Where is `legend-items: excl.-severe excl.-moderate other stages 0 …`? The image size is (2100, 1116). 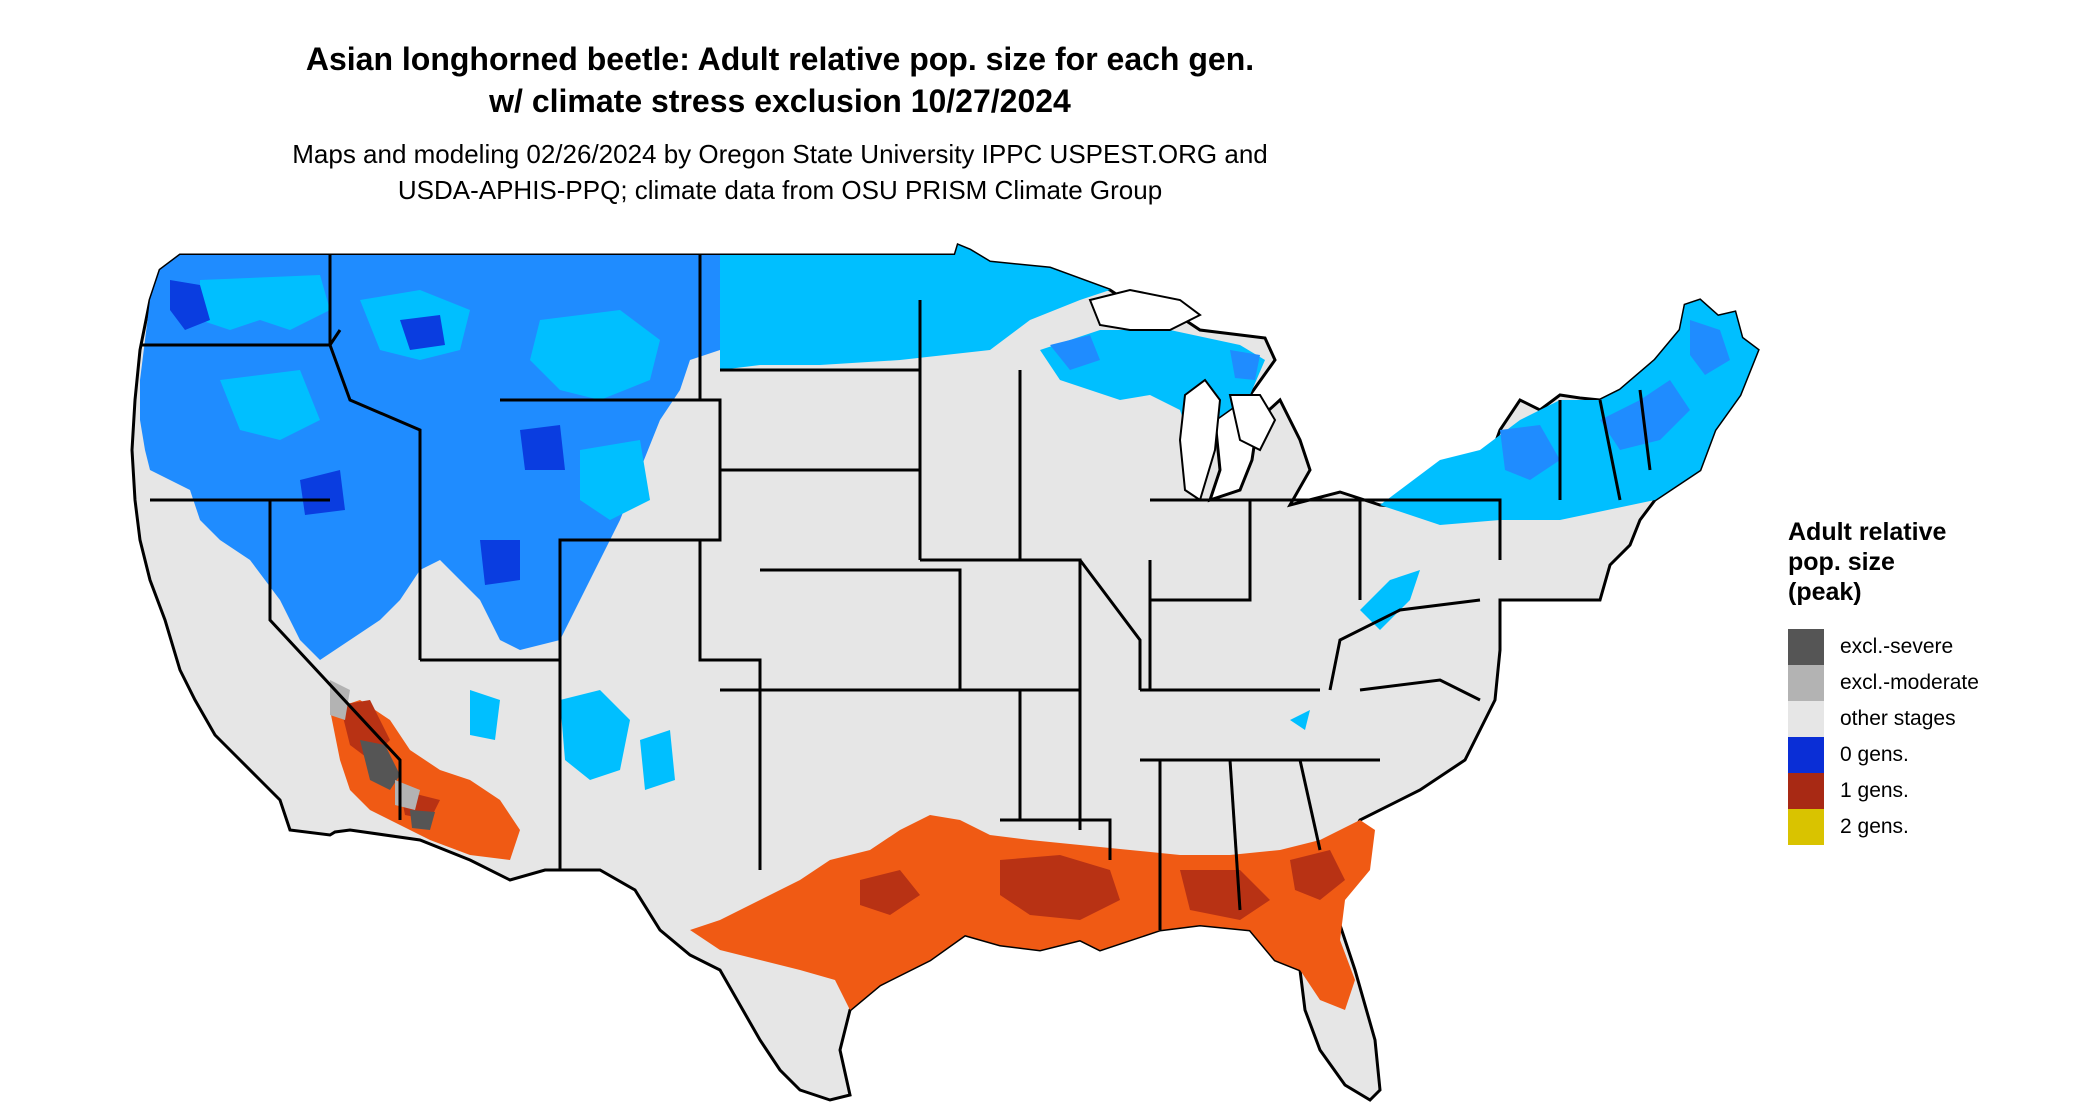 legend-items: excl.-severe excl.-moderate other stages 0 … is located at coordinates (1883, 737).